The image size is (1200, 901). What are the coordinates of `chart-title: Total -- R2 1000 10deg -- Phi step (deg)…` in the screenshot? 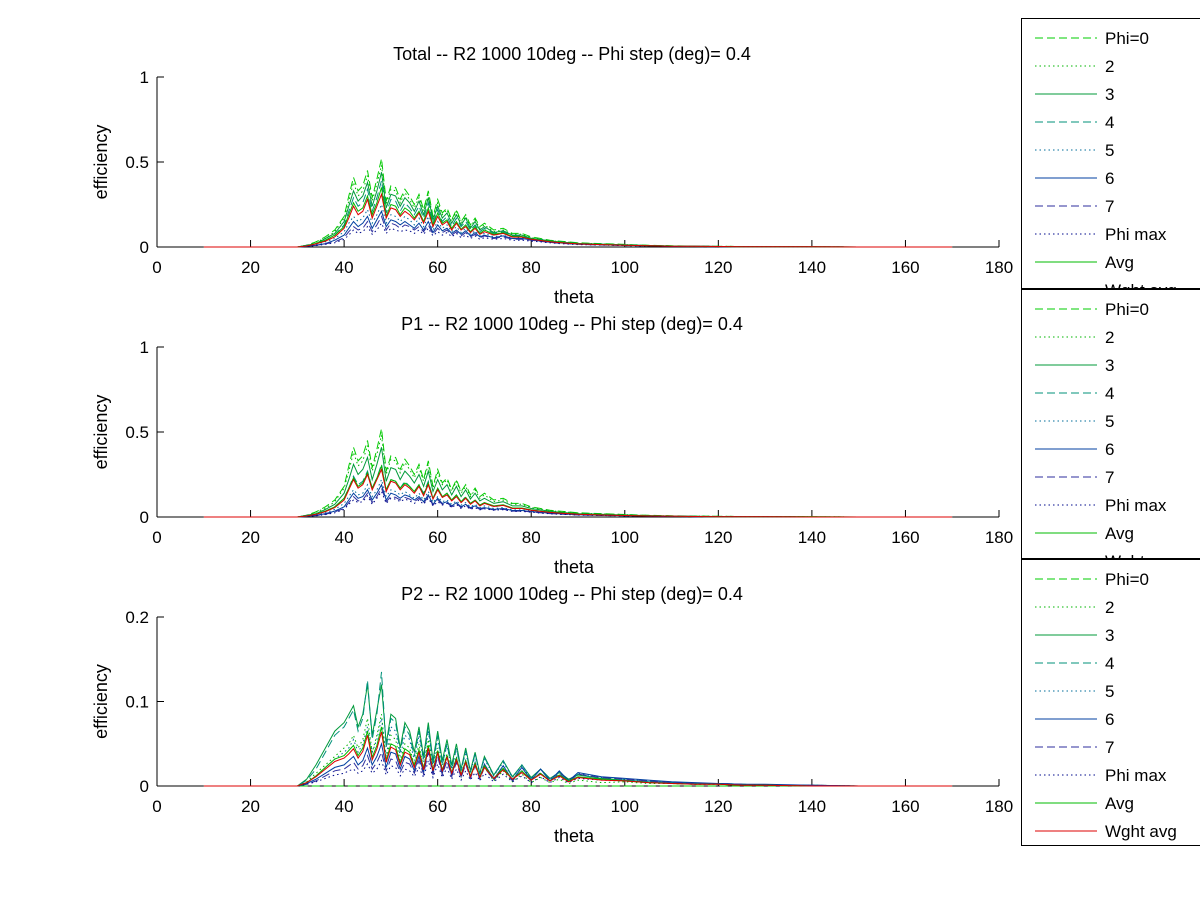 It's located at (572, 54).